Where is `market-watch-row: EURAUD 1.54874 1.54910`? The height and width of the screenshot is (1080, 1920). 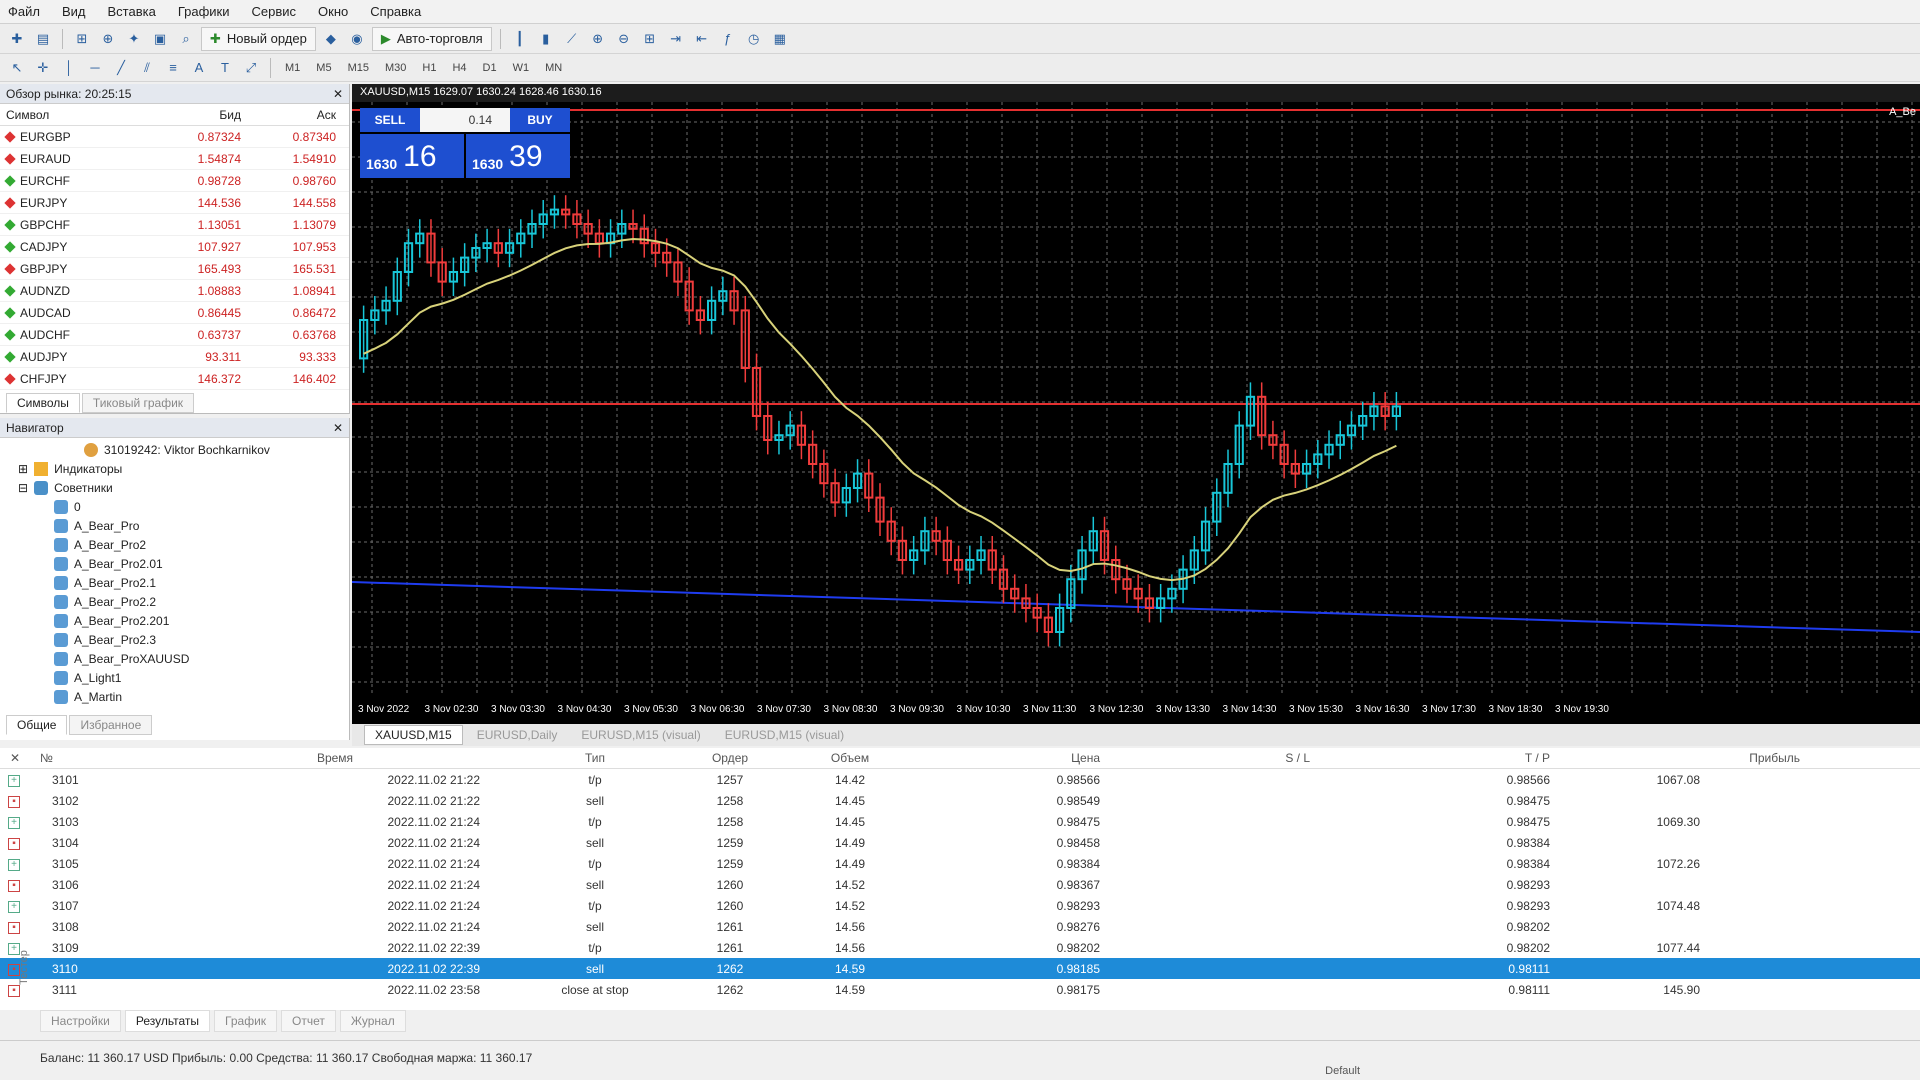 market-watch-row: EURAUD 1.54874 1.54910 is located at coordinates (174, 159).